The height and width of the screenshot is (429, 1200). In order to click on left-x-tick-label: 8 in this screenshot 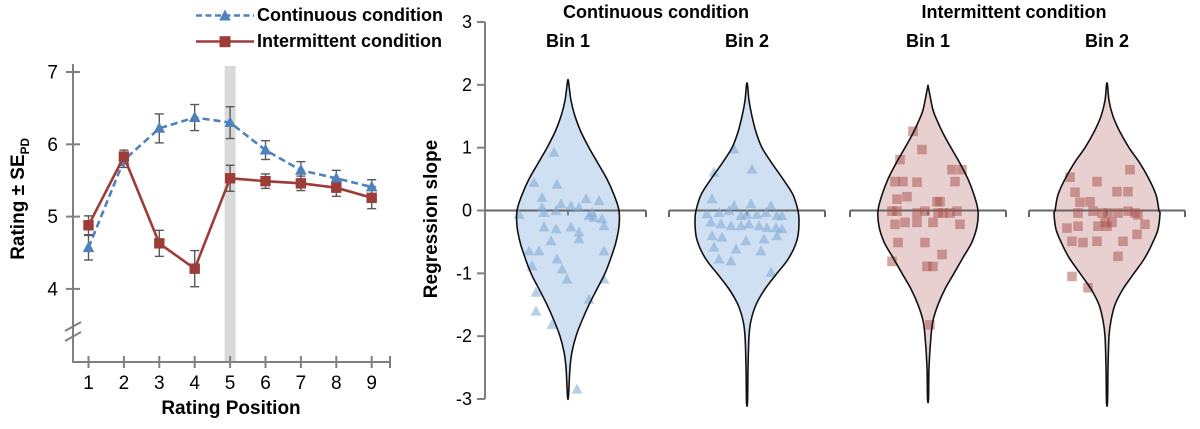, I will do `click(336, 383)`.